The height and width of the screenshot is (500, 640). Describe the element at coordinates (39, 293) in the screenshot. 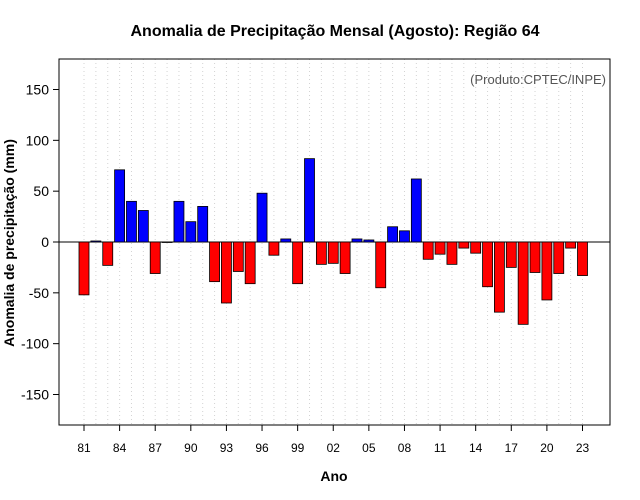

I see `y-tick-label: -50` at that location.